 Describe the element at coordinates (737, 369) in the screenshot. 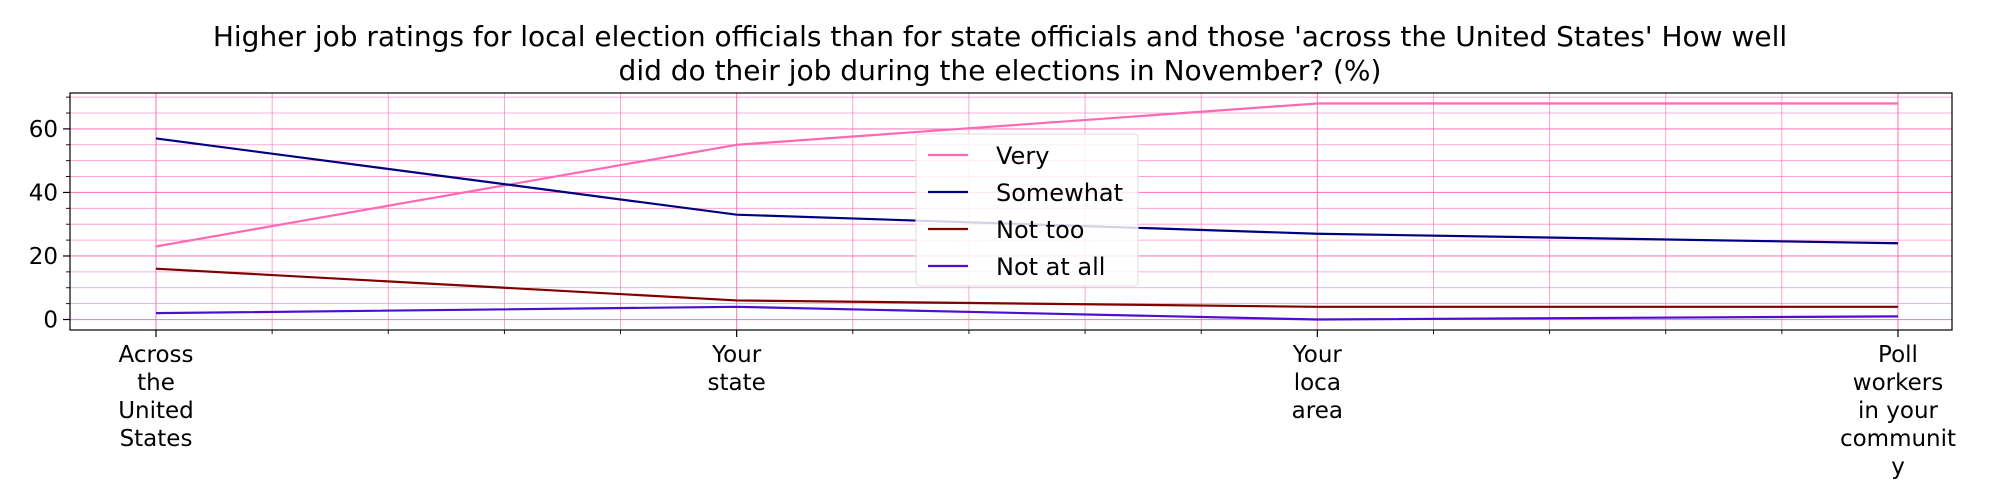

I see `x-tick-label: Your state` at that location.